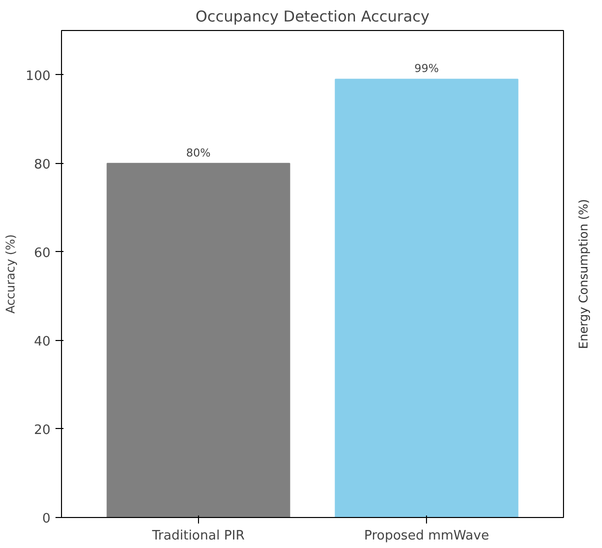 This screenshot has width=602, height=548. What do you see at coordinates (42, 164) in the screenshot?
I see `y-tick-label: 80` at bounding box center [42, 164].